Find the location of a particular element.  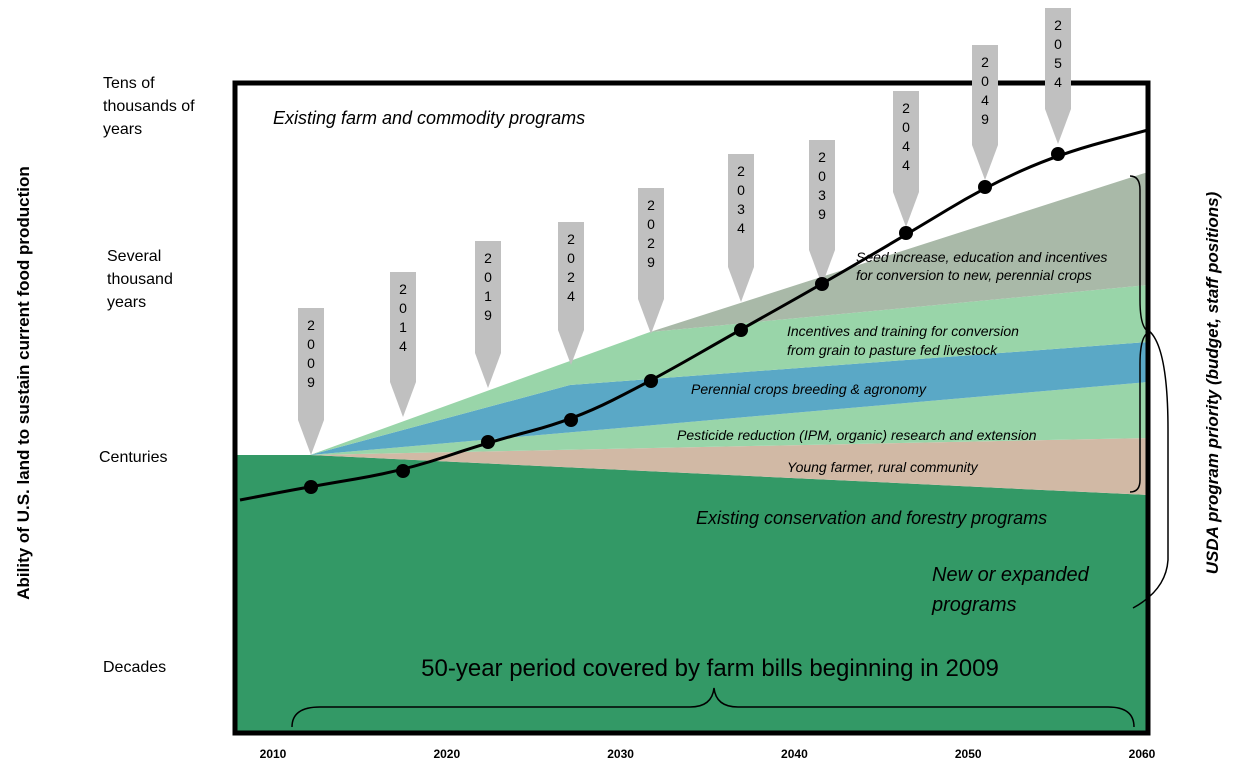

y-tick-label-several-thousand: Several thousand years is located at coordinates (140, 279).